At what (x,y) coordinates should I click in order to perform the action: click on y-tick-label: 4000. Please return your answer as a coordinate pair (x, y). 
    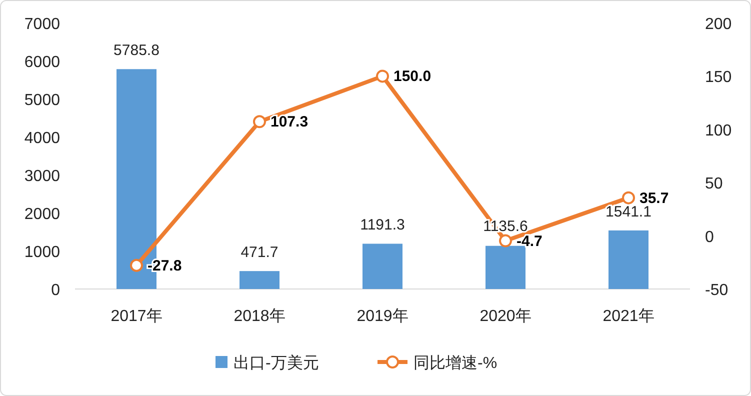
    Looking at the image, I should click on (42, 138).